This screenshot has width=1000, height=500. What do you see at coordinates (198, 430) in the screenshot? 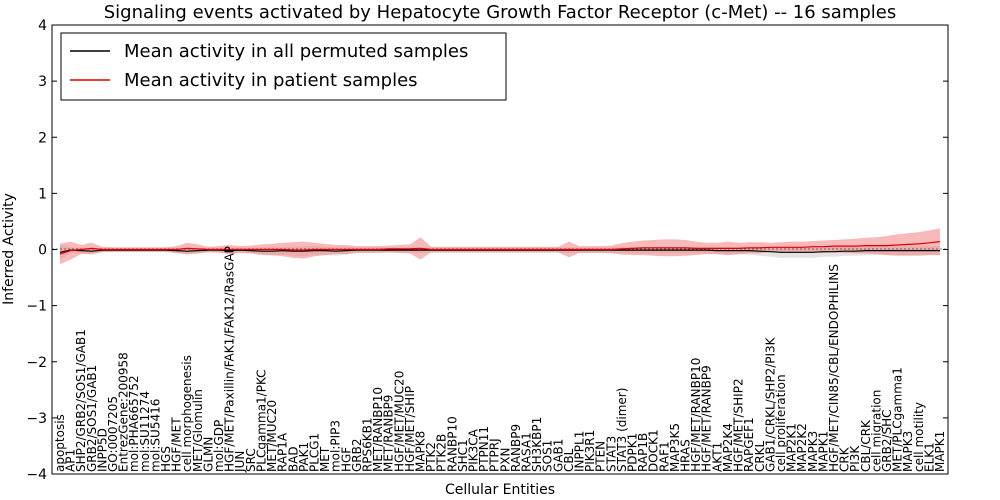
I see `x-tick-label: MET/Glomulin` at bounding box center [198, 430].